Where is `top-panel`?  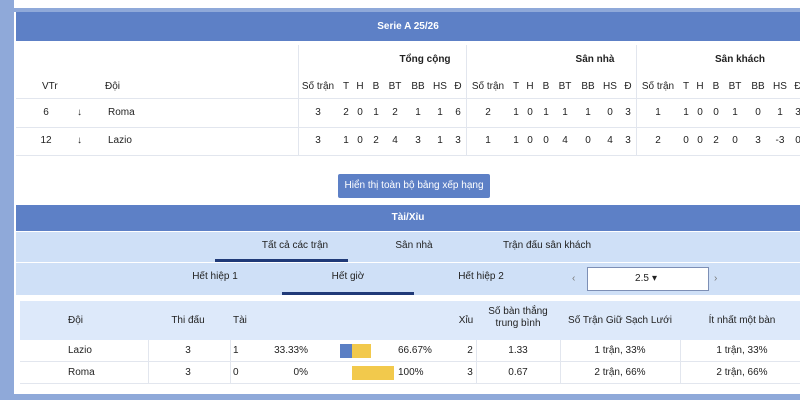 top-panel is located at coordinates (407, 4).